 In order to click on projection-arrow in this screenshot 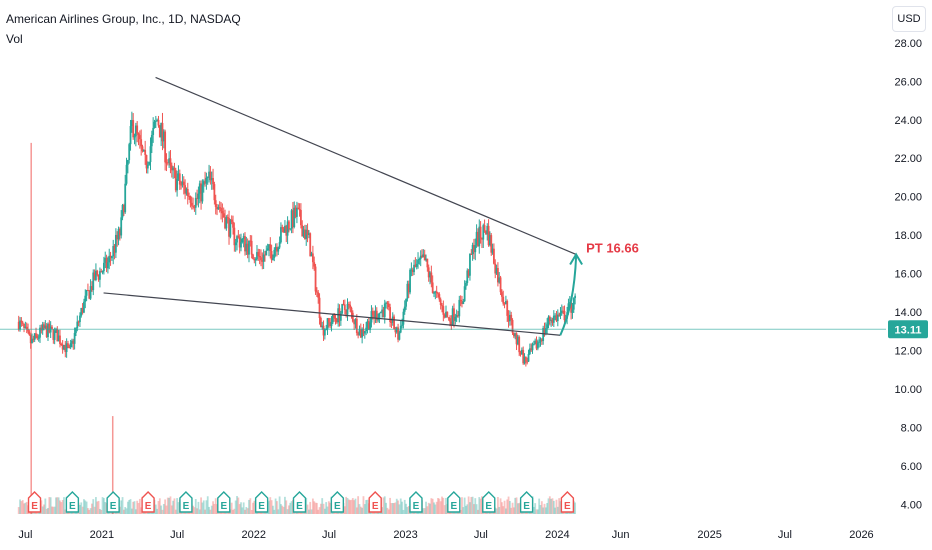, I will do `click(568, 296)`.